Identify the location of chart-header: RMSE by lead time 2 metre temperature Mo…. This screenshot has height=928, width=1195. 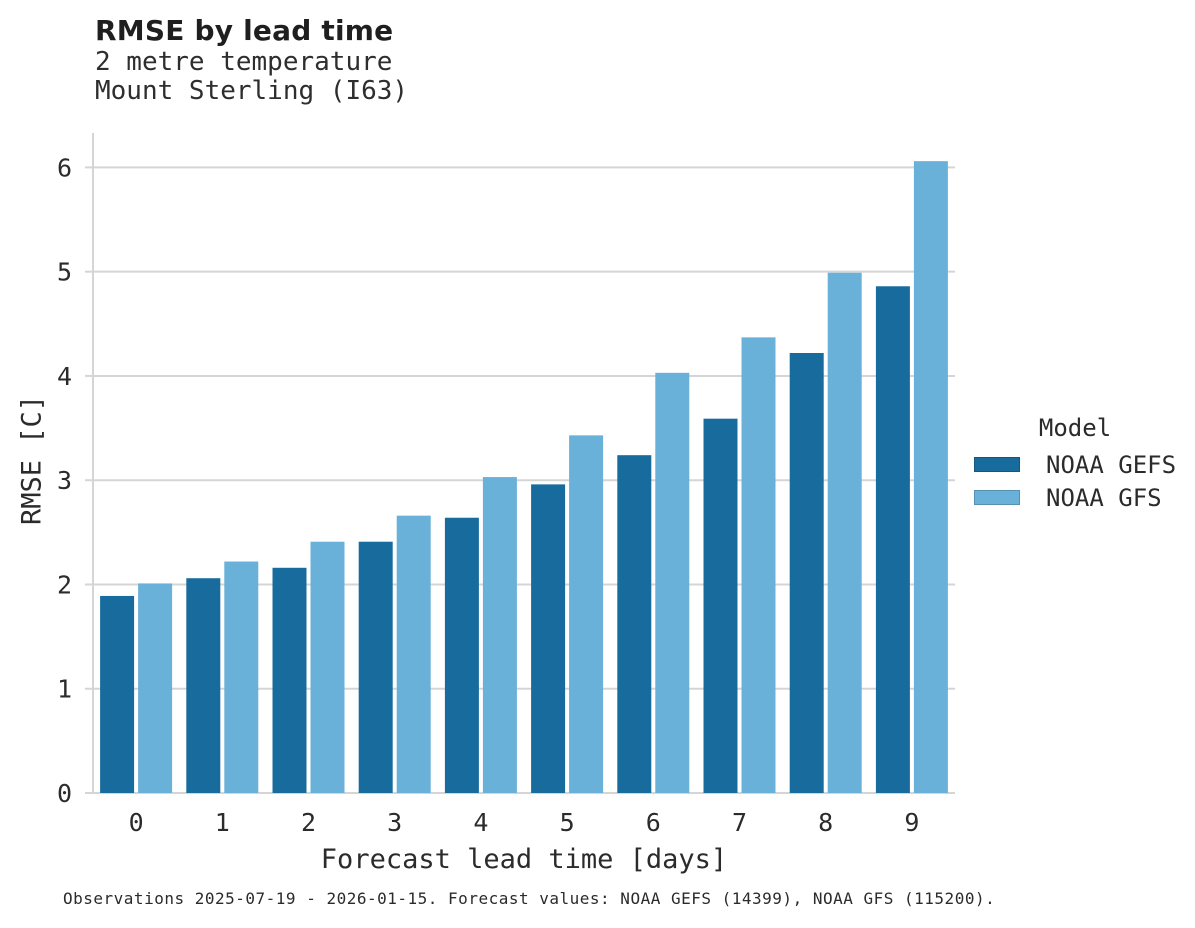
(251, 60).